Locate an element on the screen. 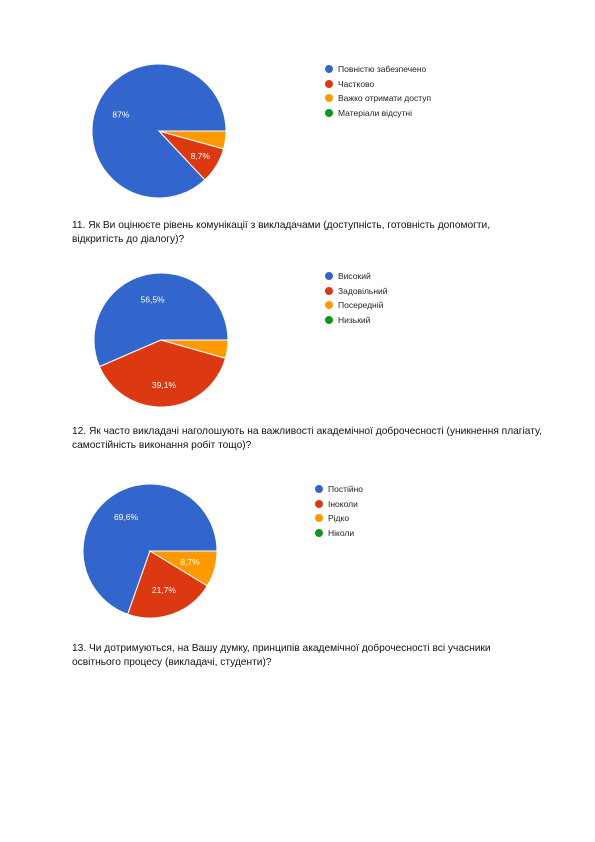  legend-item: Повністю забезпечено is located at coordinates (378, 69).